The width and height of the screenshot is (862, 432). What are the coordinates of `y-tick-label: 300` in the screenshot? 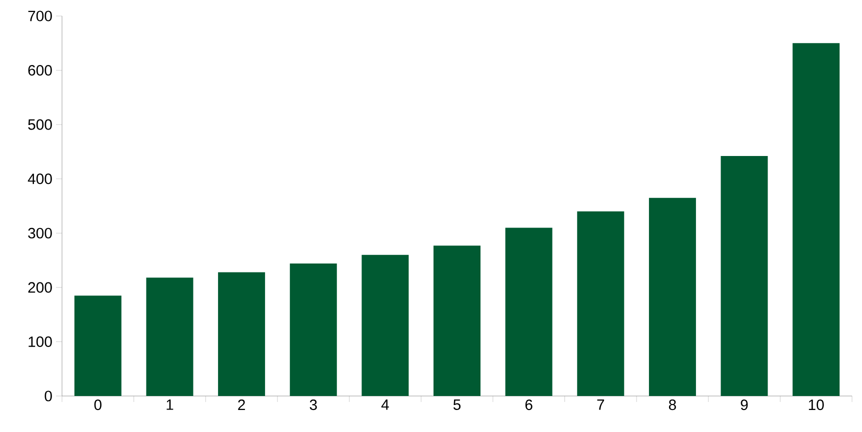 It's located at (40, 233).